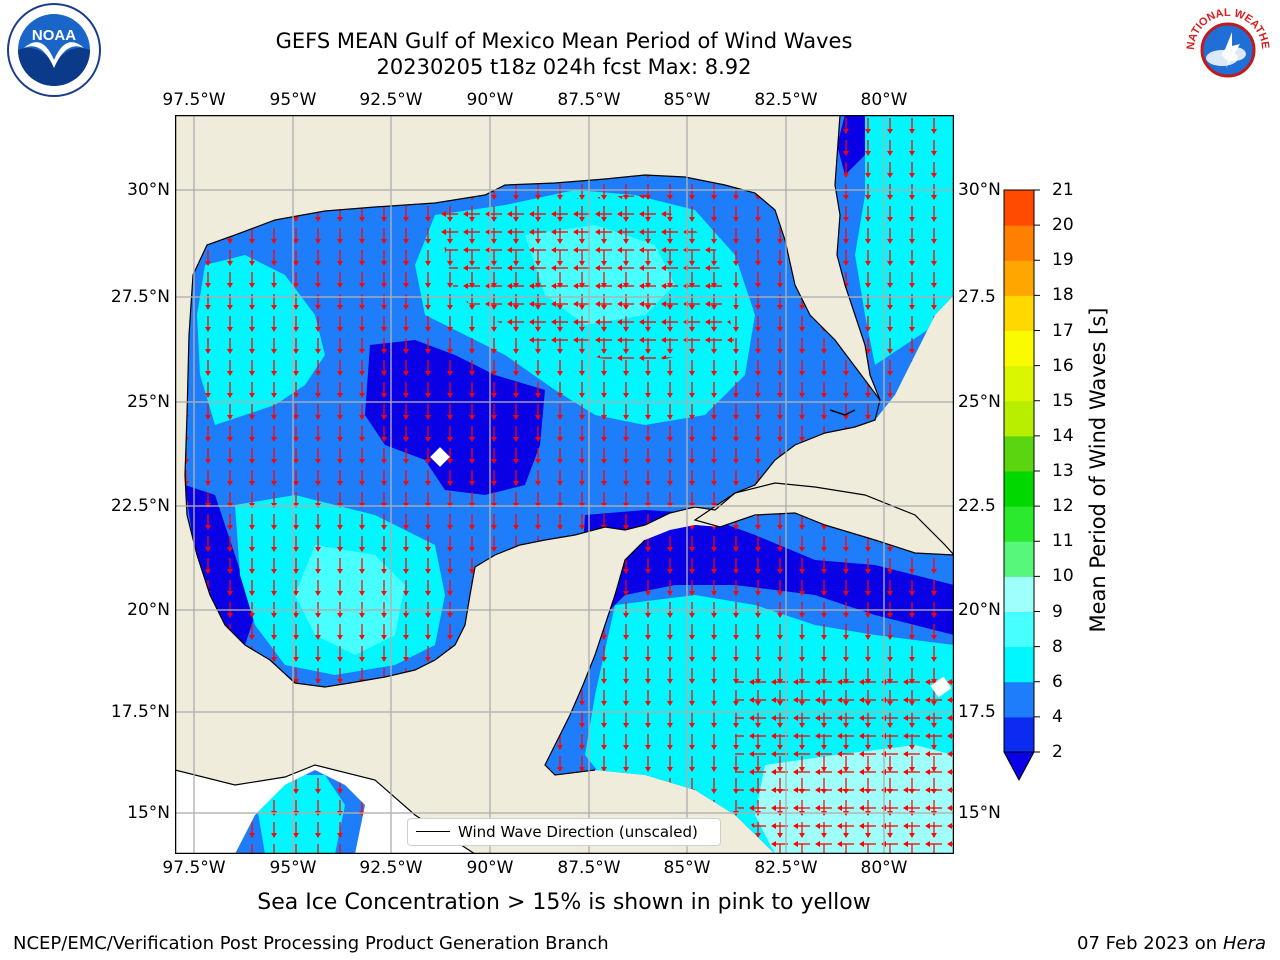 The image size is (1280, 960). What do you see at coordinates (564, 67) in the screenshot?
I see `map-subtitle: 20230205 t18z 024h fcst Max: 8.92` at bounding box center [564, 67].